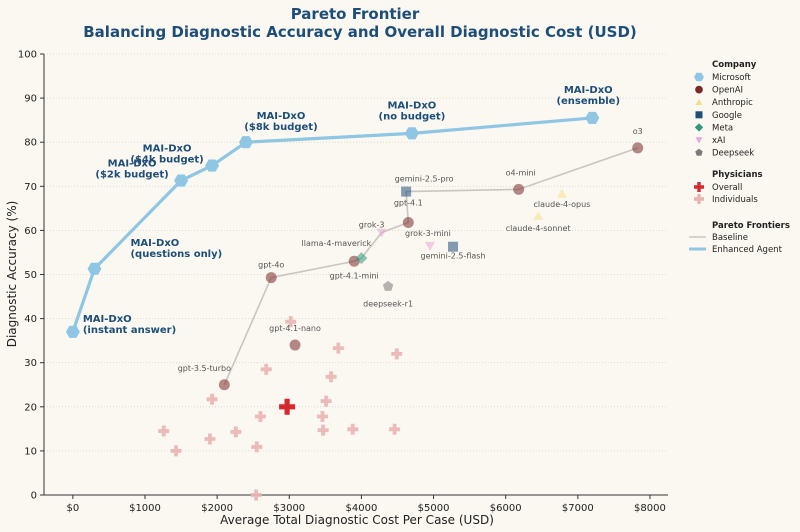 Image resolution: width=800 pixels, height=532 pixels. What do you see at coordinates (699, 115) in the screenshot?
I see `legend-marker-google` at bounding box center [699, 115].